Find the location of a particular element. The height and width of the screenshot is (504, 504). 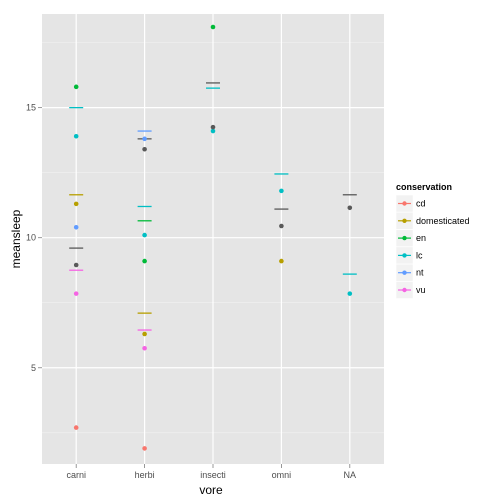

x-tick-label: NA is located at coordinates (350, 475).